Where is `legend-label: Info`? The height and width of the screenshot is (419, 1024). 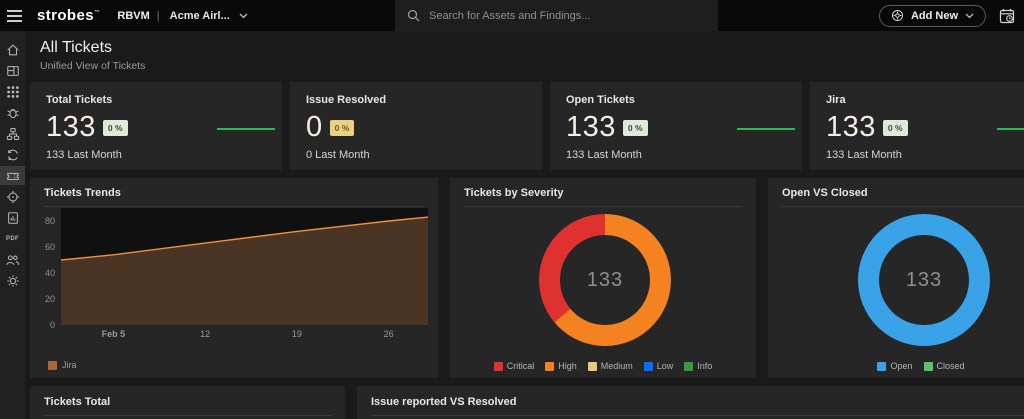 legend-label: Info is located at coordinates (705, 366).